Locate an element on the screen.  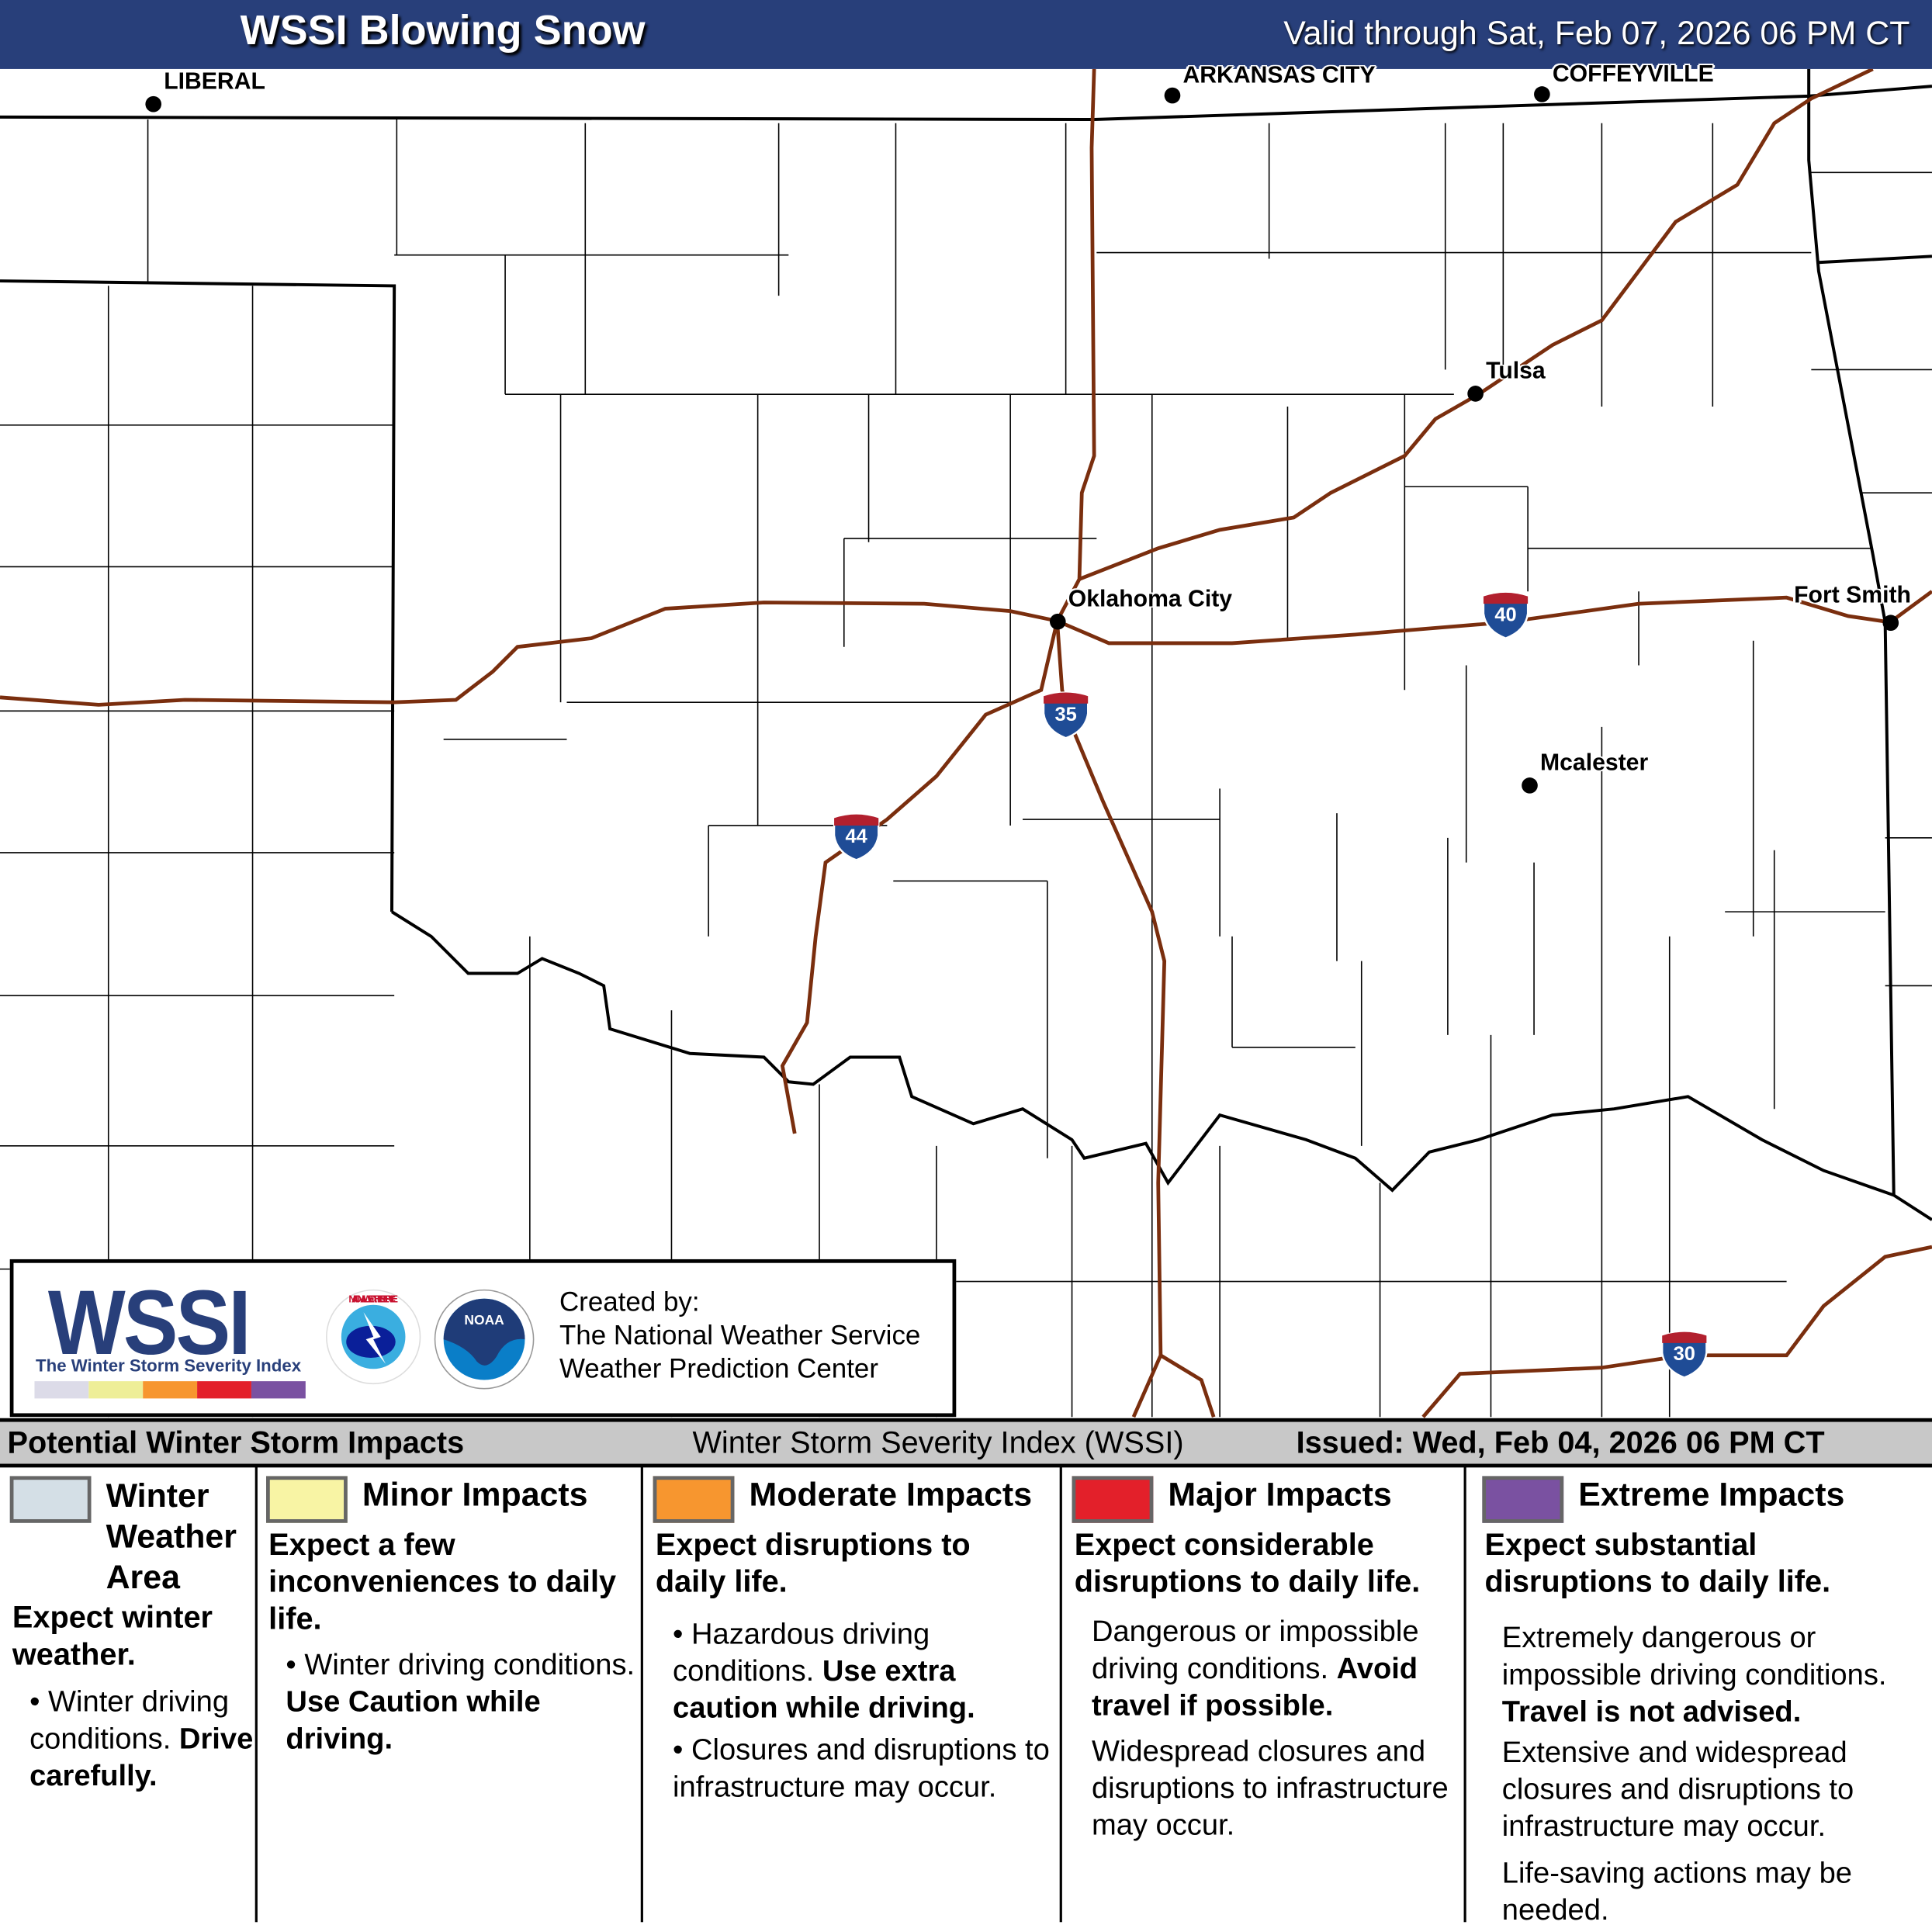
interstate-shield-35: 35 is located at coordinates (1066, 714).